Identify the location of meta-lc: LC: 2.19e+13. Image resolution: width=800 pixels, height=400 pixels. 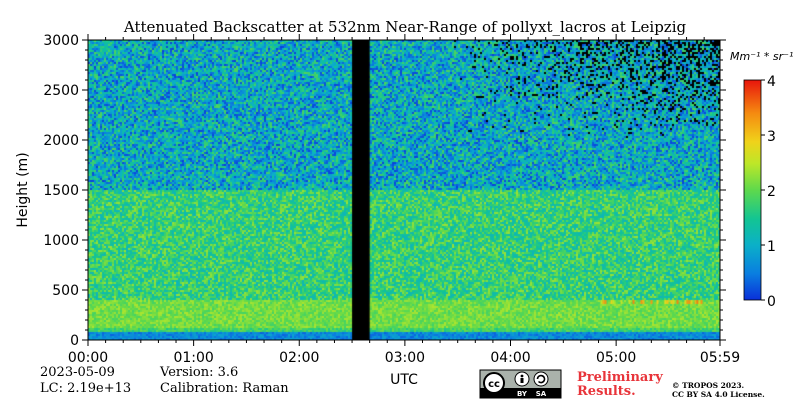
(85, 388).